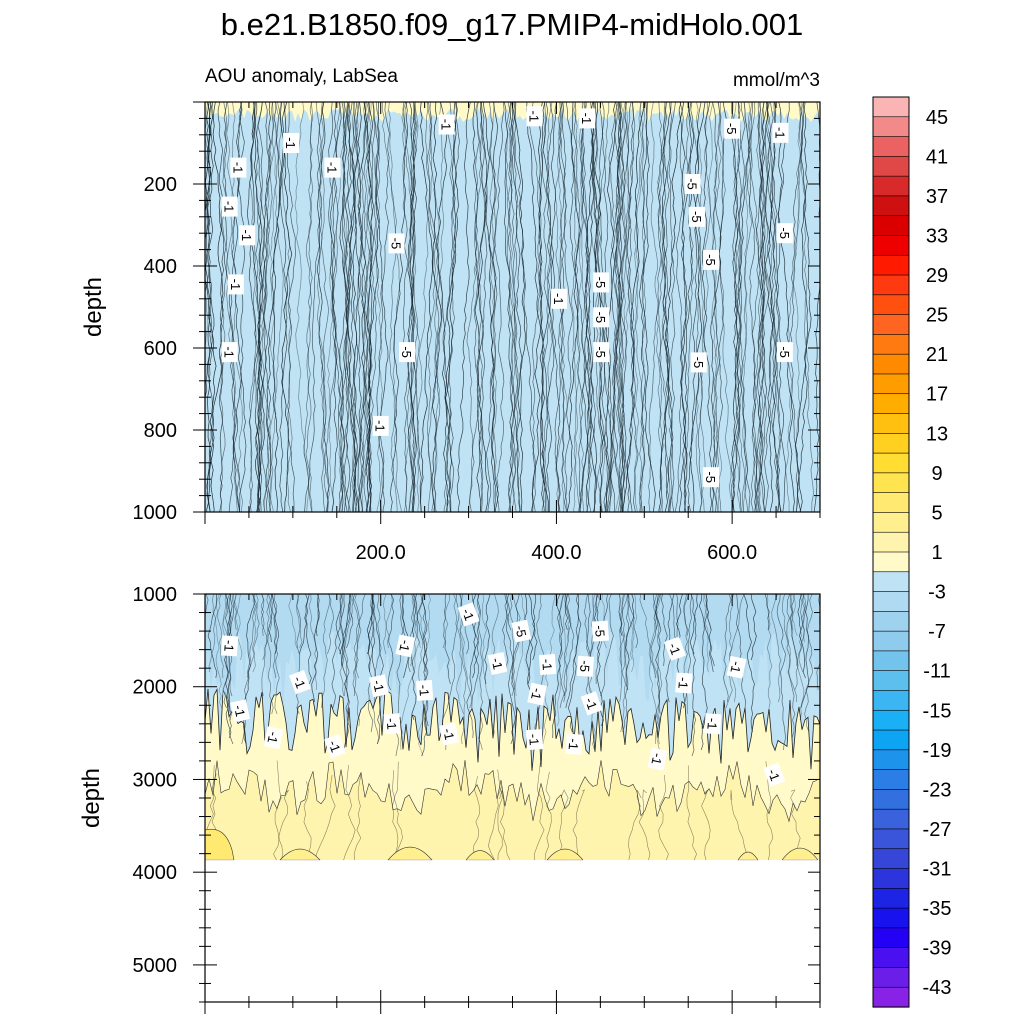  What do you see at coordinates (732, 553) in the screenshot?
I see `x-tick-label: 600.0` at bounding box center [732, 553].